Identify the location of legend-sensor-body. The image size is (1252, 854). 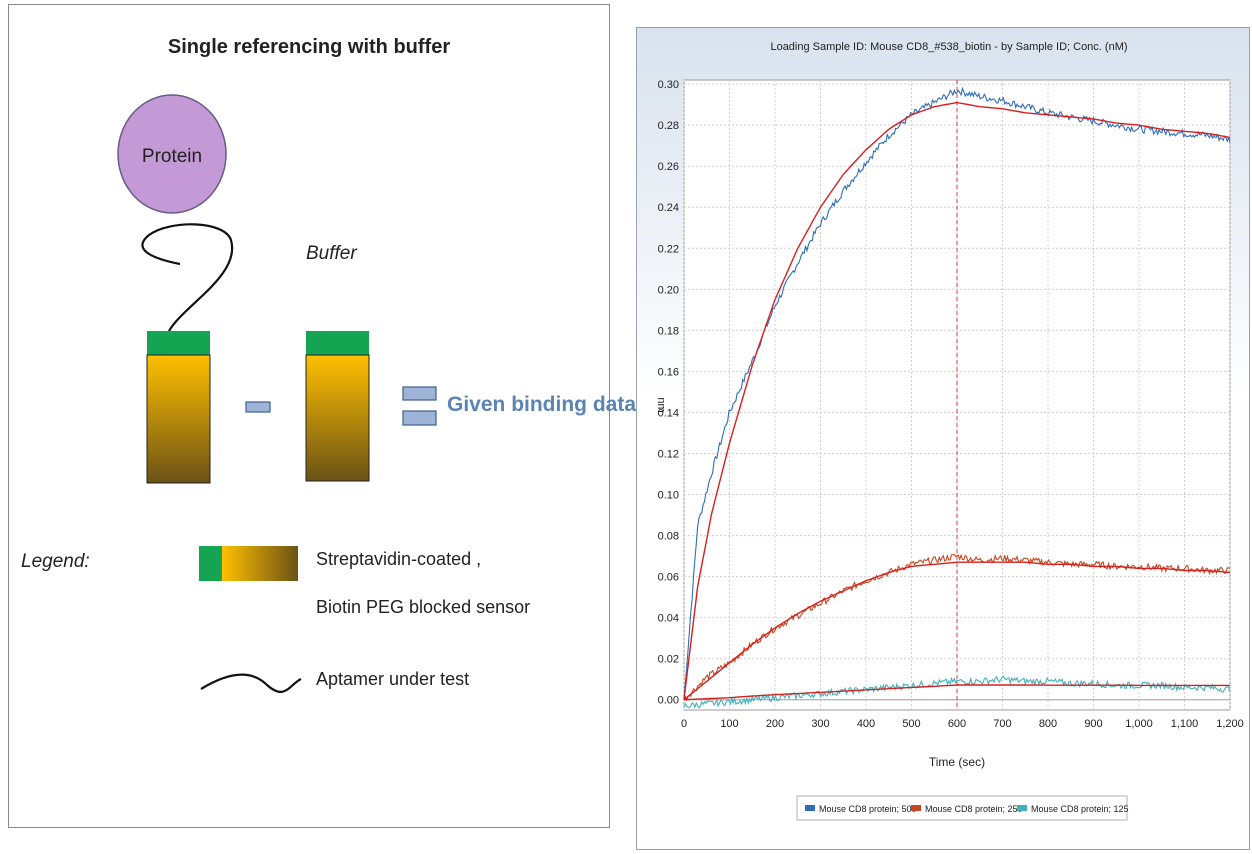
(260, 563).